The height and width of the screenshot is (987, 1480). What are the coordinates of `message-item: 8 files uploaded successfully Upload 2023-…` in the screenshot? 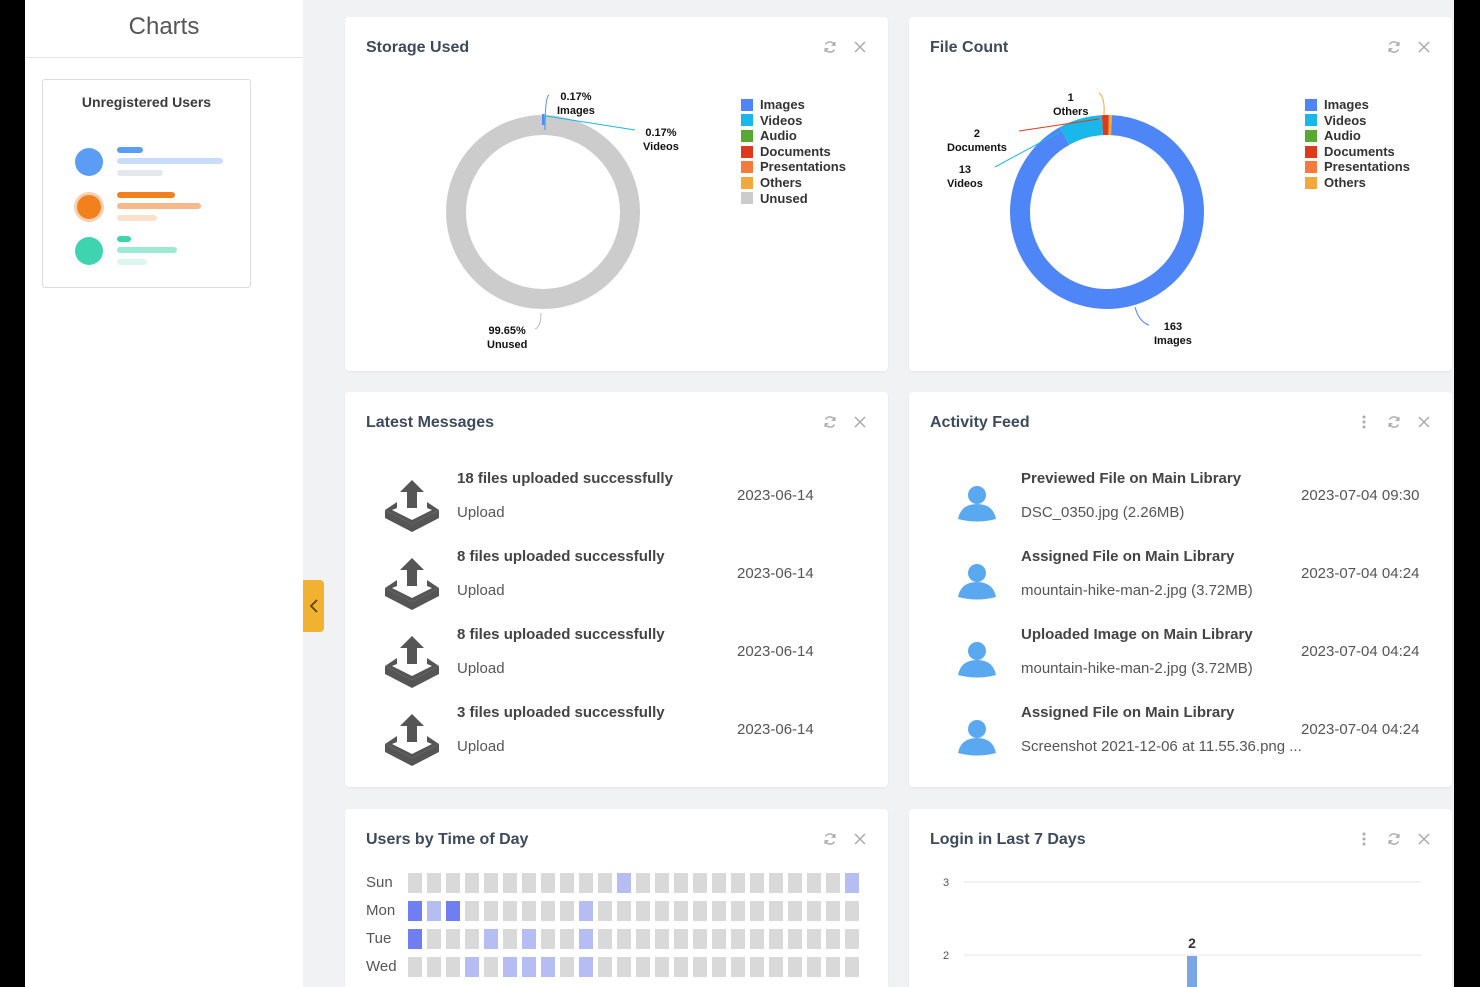 It's located at (605, 665).